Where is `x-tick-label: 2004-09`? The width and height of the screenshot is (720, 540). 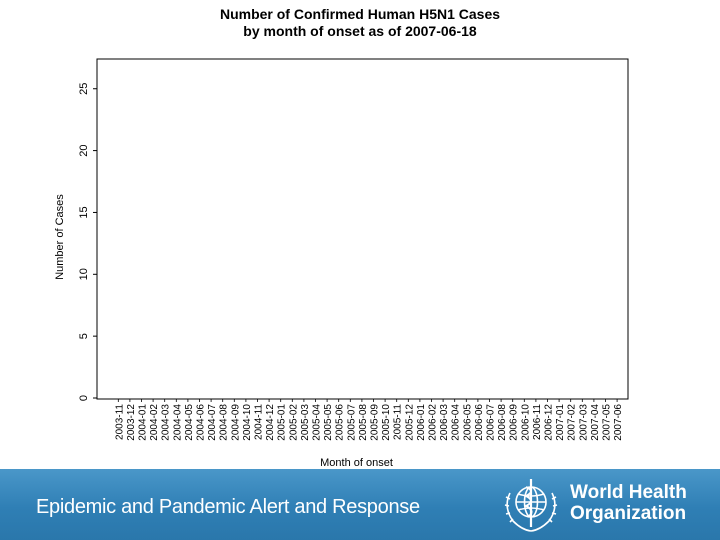
x-tick-label: 2004-09 is located at coordinates (235, 422).